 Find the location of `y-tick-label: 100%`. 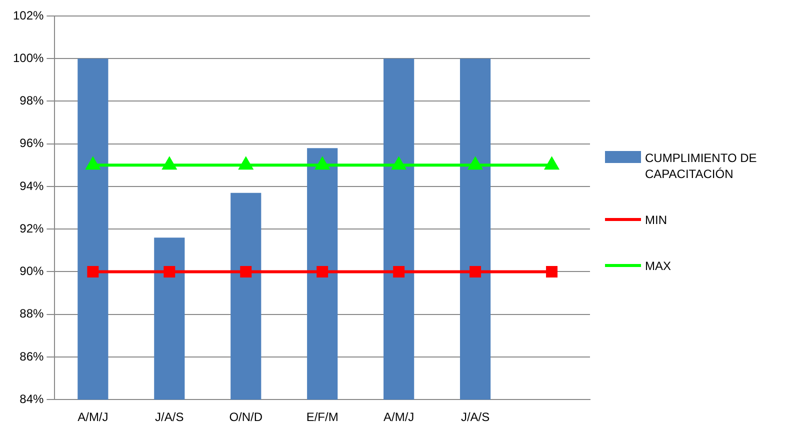

y-tick-label: 100% is located at coordinates (28, 57).